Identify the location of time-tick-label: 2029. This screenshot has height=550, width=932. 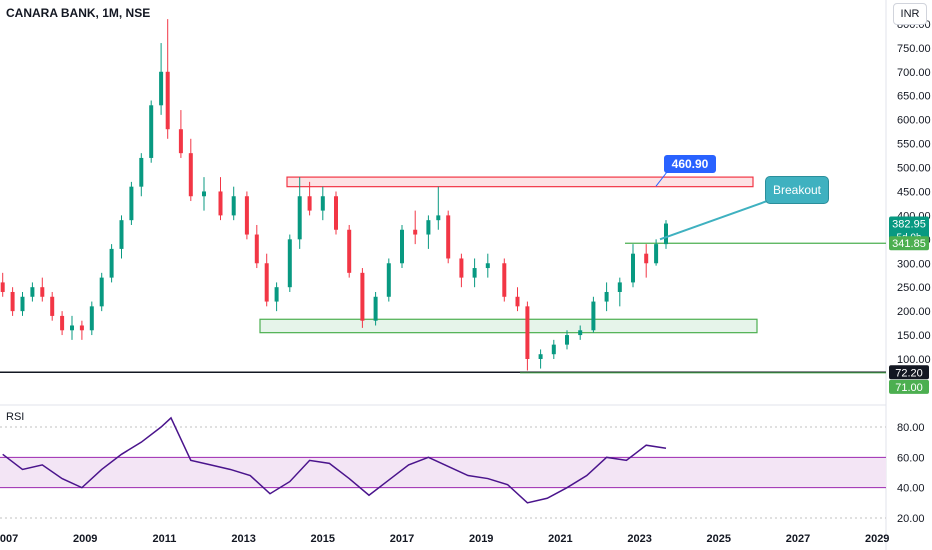
(877, 539).